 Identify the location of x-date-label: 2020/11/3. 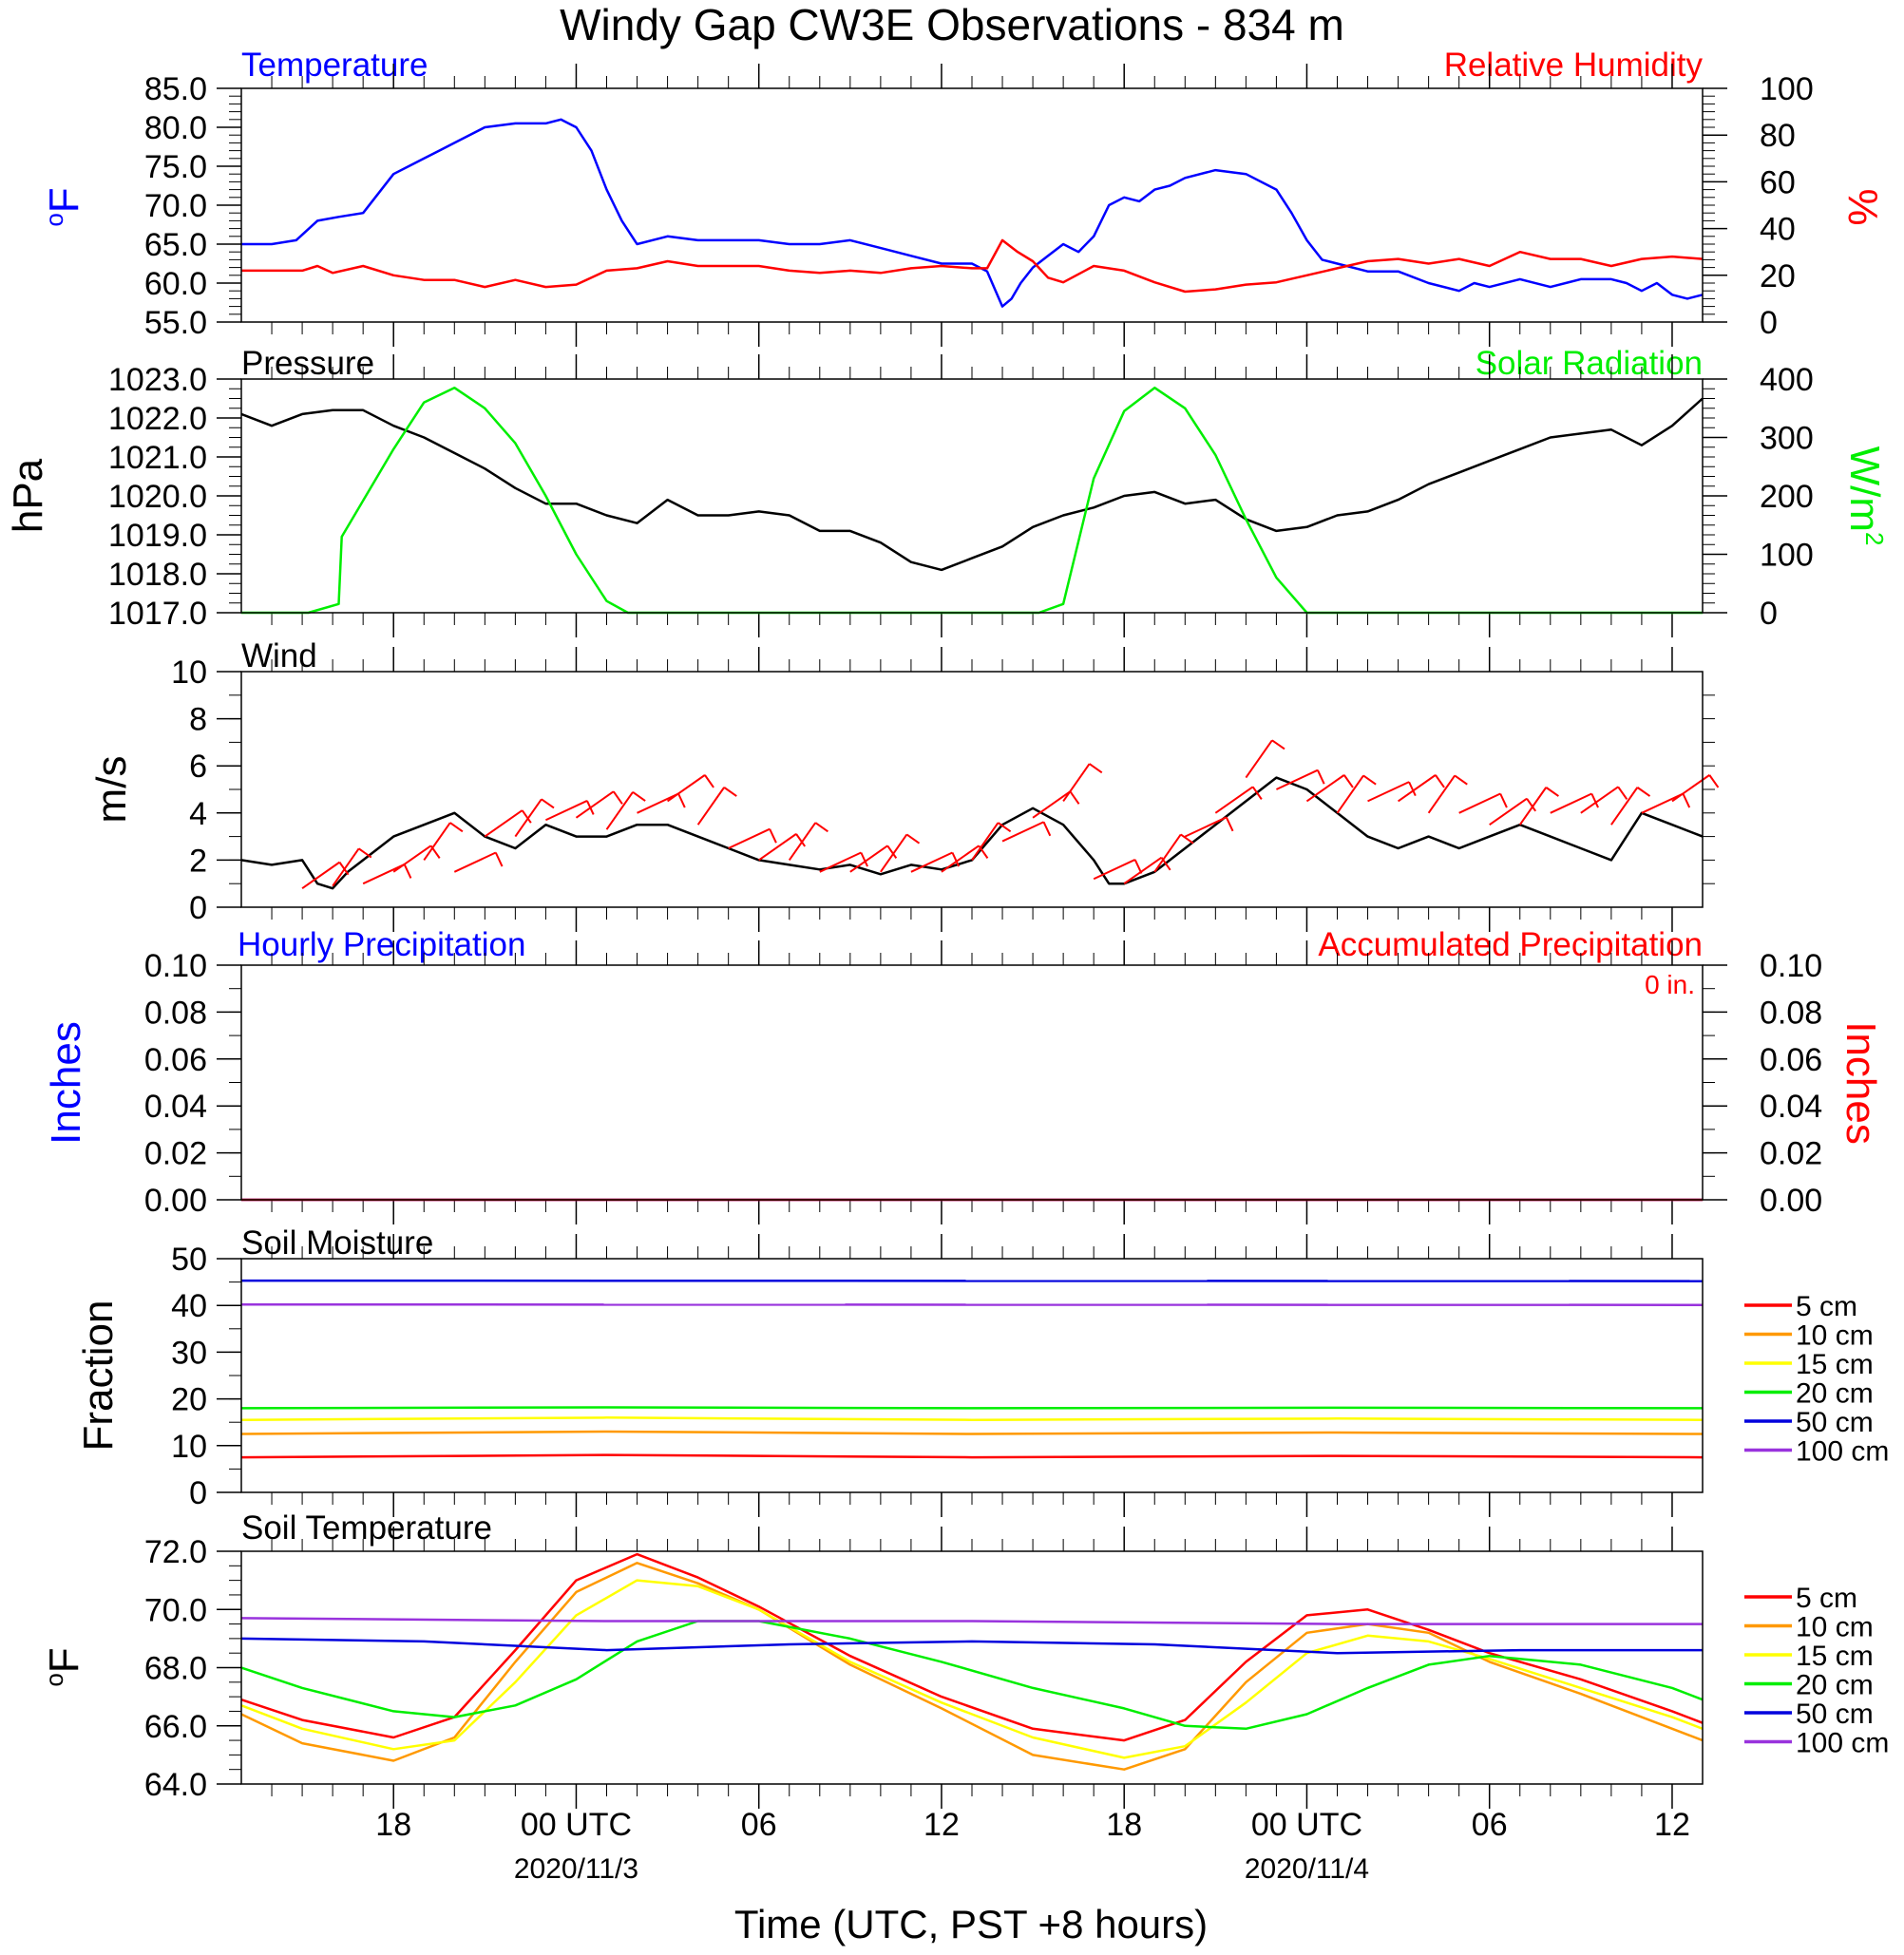
(576, 1869).